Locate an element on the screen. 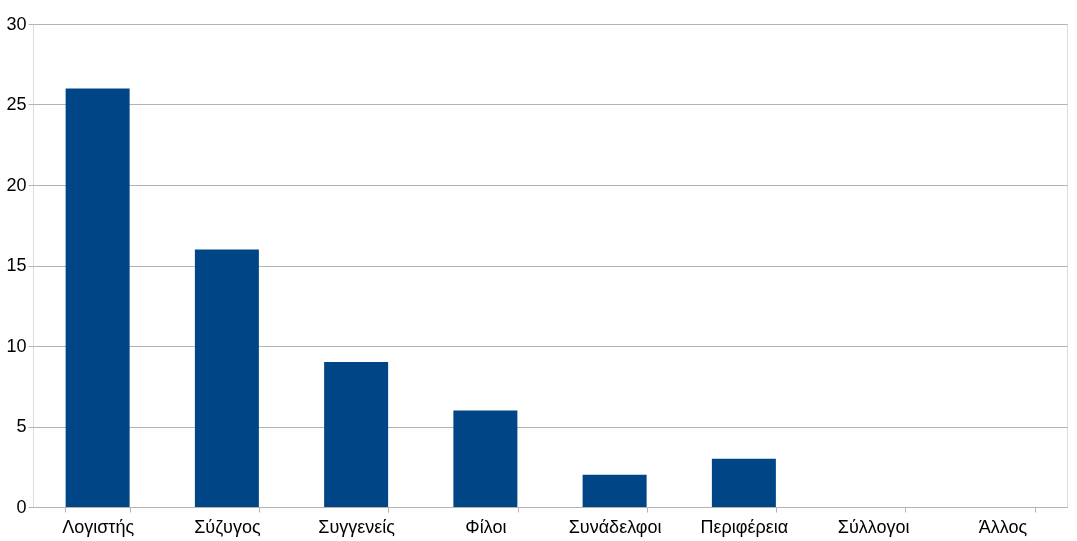 Image resolution: width=1077 pixels, height=541 pixels. x-tick-label: Περιφέρεια is located at coordinates (744, 526).